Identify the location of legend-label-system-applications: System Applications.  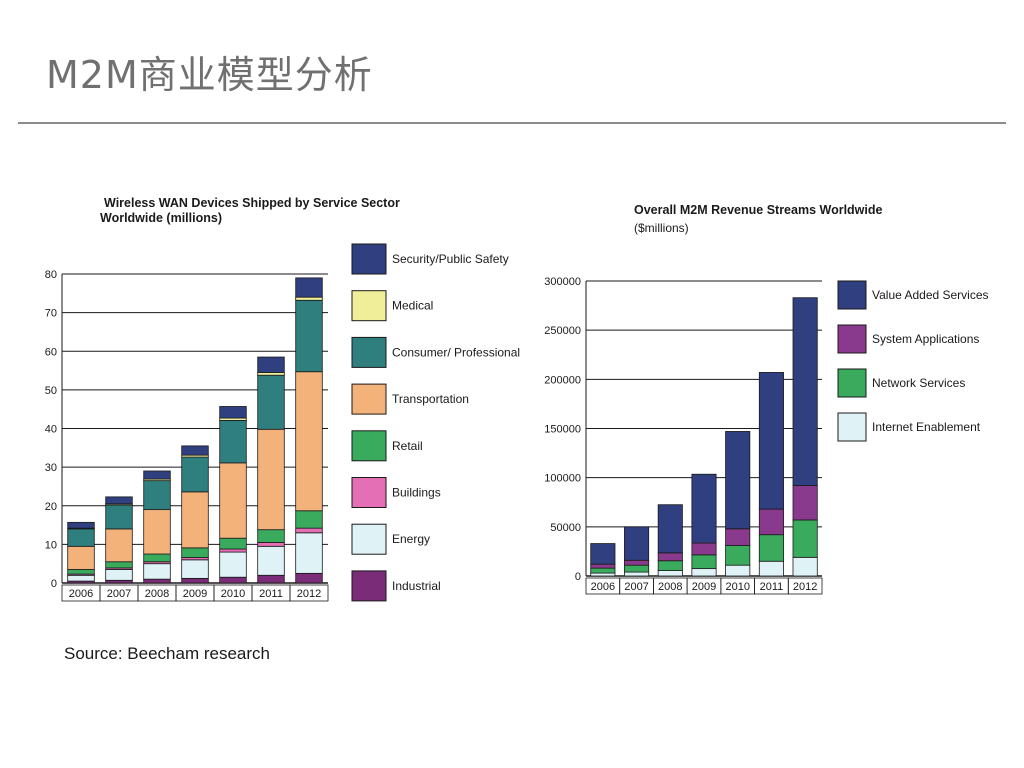
(925, 339).